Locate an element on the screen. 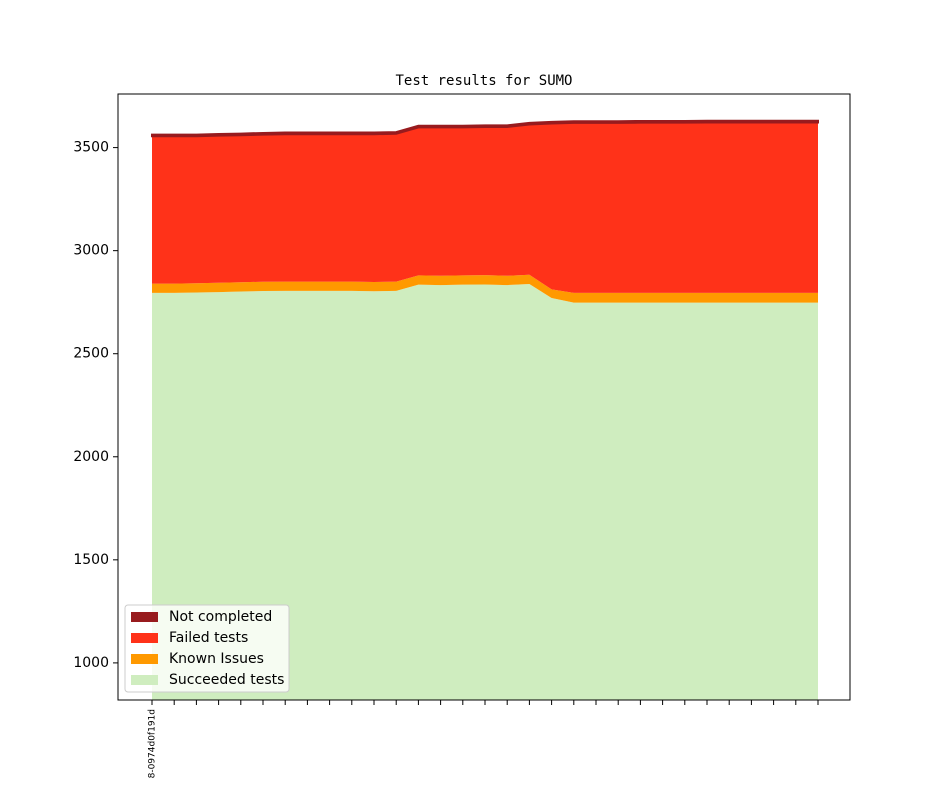 This screenshot has width=944, height=787. legend-label: Succeeded tests is located at coordinates (226, 680).